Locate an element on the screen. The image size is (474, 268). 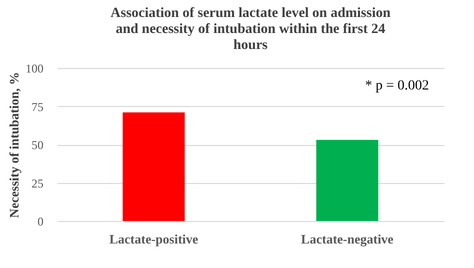
chart-title: Association of serum lactate level on admission and necessity of intubation within the first 24 hours is located at coordinates (250, 29).